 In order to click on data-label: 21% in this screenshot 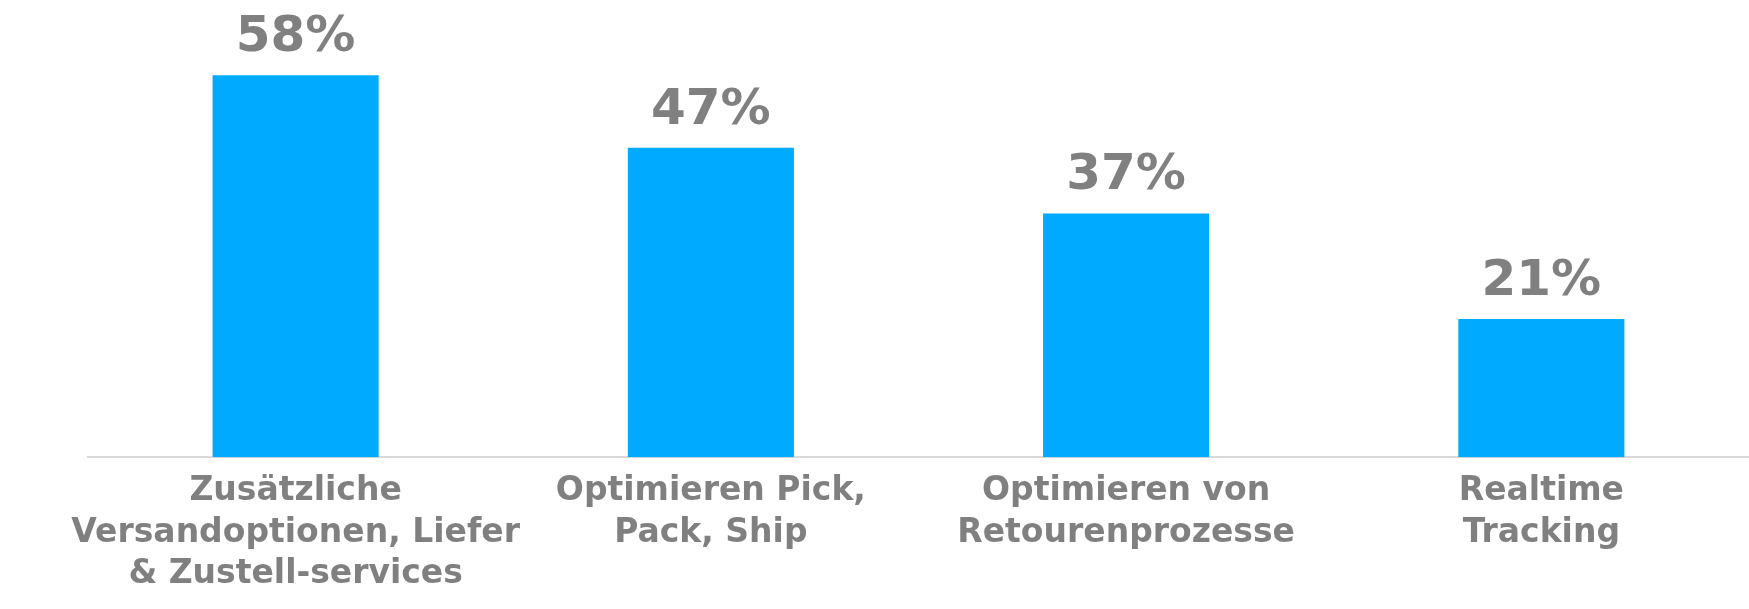, I will do `click(1541, 277)`.